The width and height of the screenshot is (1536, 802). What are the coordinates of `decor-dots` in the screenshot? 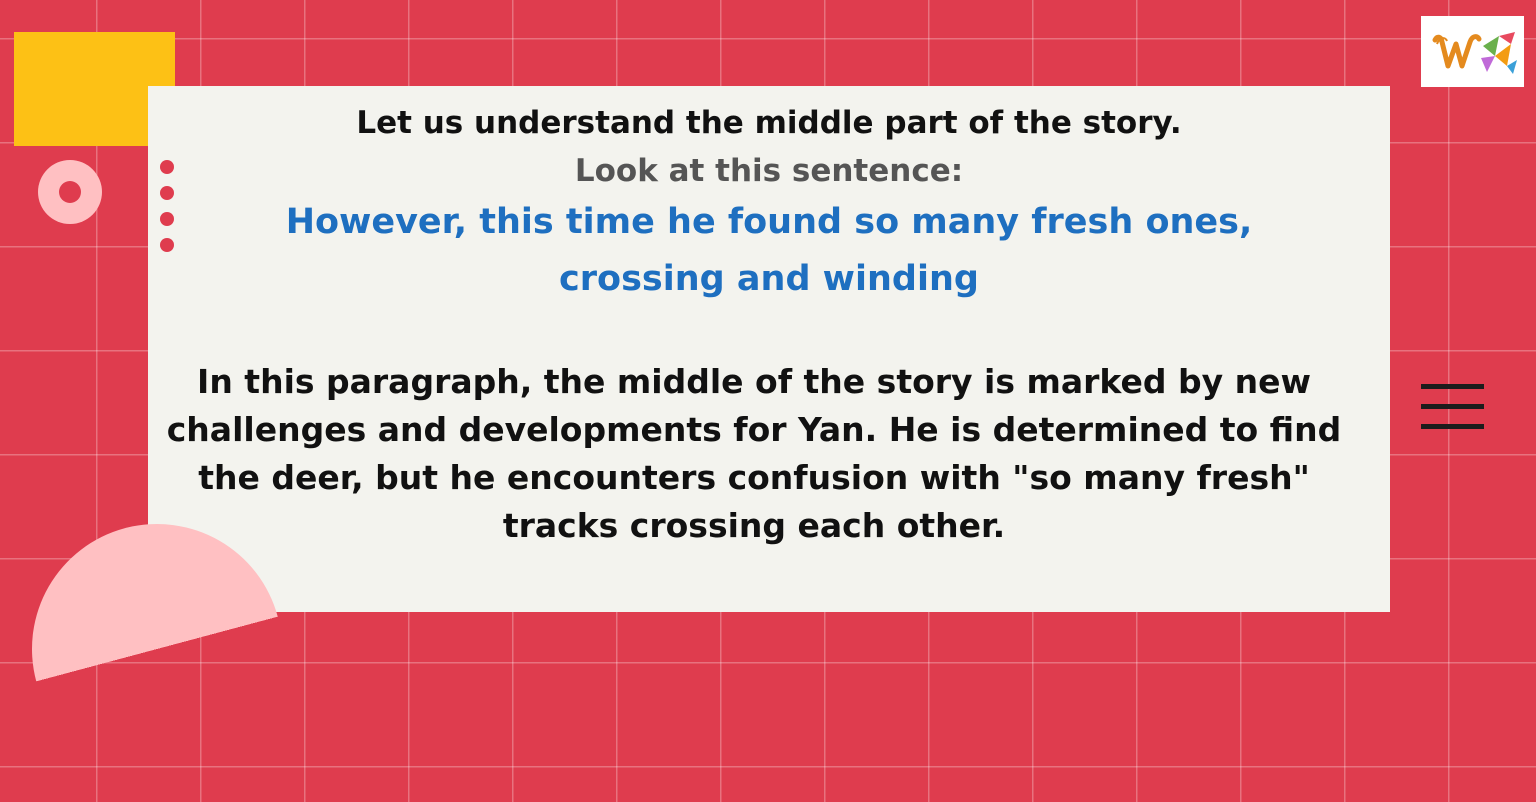 It's located at (167, 208).